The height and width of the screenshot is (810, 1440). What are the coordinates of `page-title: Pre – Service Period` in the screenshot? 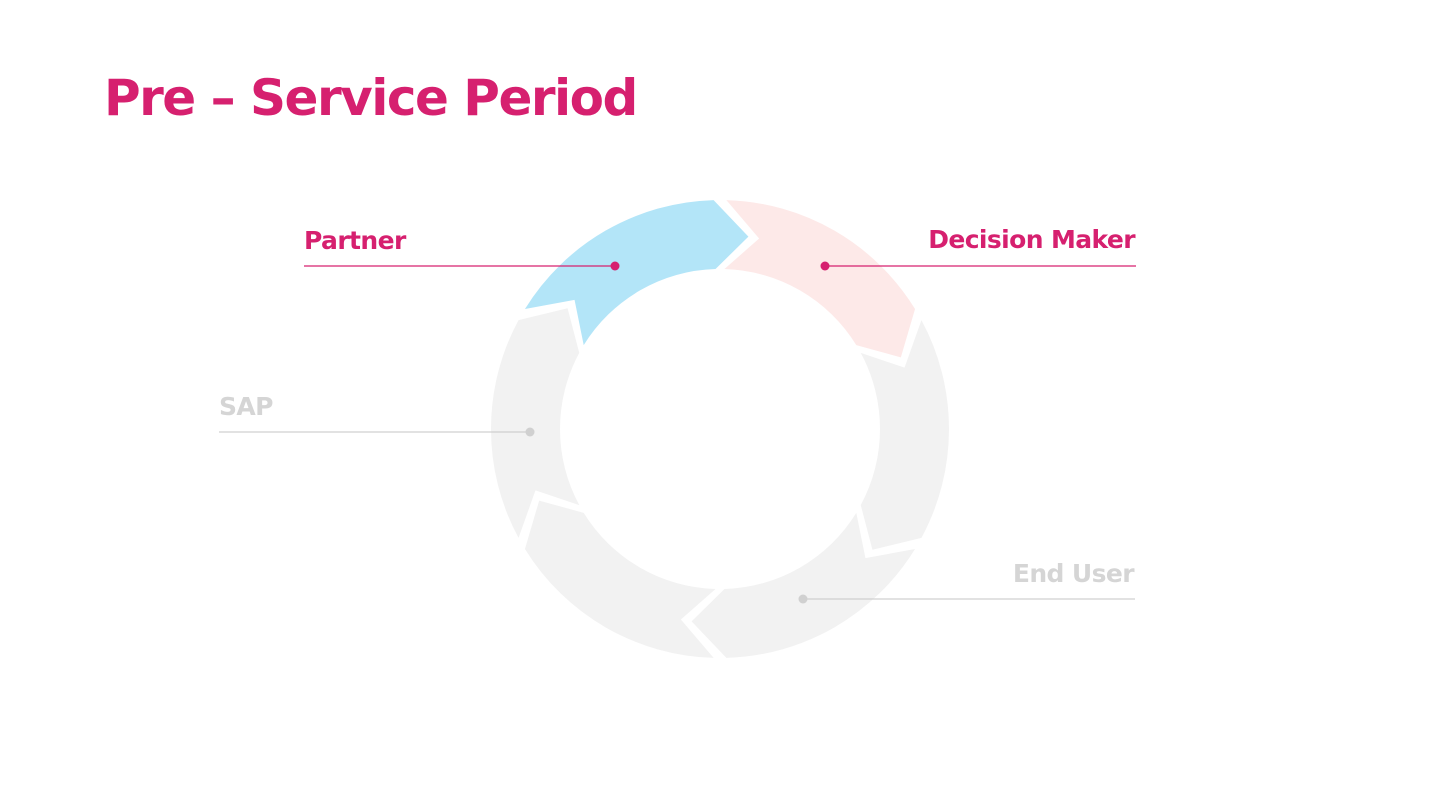 It's located at (371, 98).